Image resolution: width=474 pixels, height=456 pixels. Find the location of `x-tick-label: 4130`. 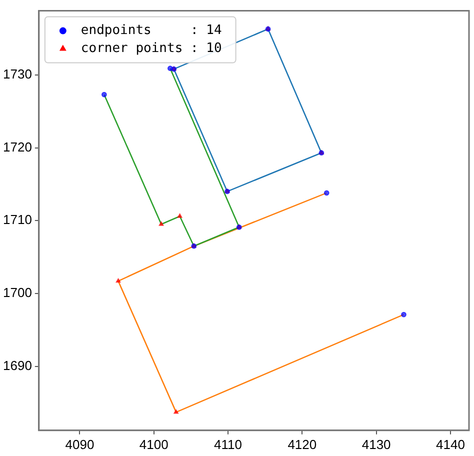

x-tick-label: 4130 is located at coordinates (376, 444).